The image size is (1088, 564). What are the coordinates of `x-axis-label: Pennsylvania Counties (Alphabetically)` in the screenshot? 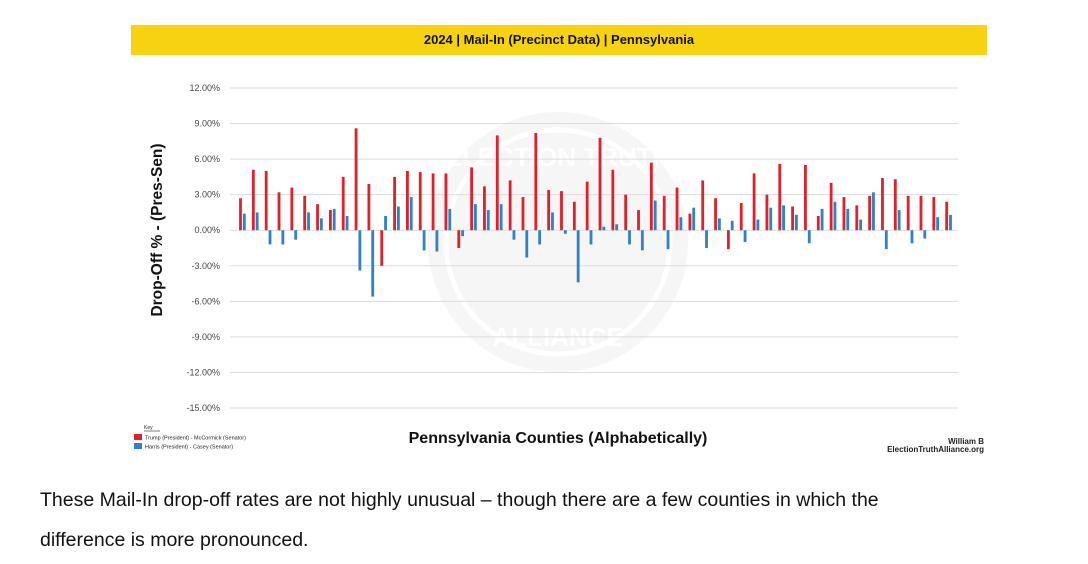 It's located at (558, 438).